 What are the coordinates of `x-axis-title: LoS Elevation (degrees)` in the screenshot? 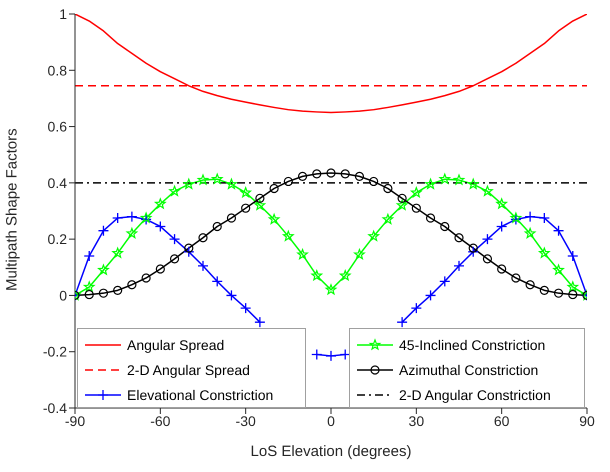 It's located at (331, 451).